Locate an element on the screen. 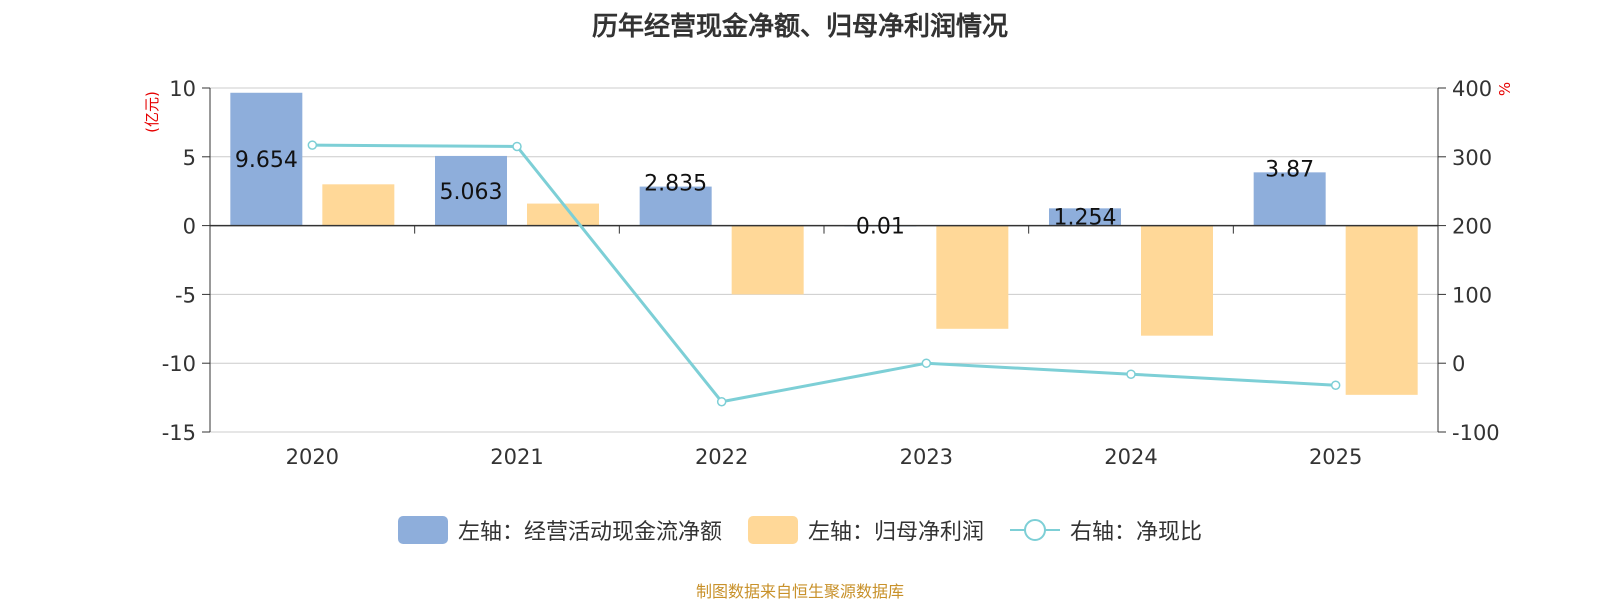 This screenshot has width=1600, height=602. right-tick-label: -100 is located at coordinates (1476, 433).